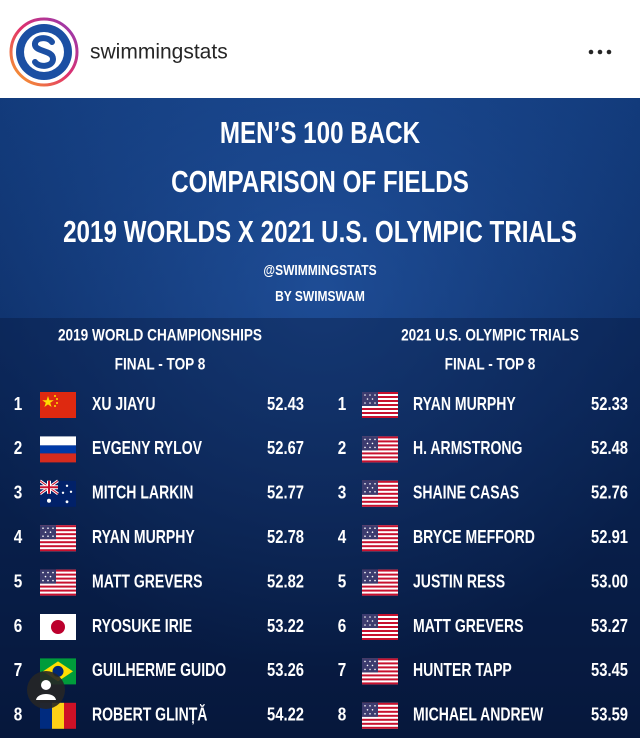  What do you see at coordinates (285, 448) in the screenshot?
I see `swim-time: 52.67` at bounding box center [285, 448].